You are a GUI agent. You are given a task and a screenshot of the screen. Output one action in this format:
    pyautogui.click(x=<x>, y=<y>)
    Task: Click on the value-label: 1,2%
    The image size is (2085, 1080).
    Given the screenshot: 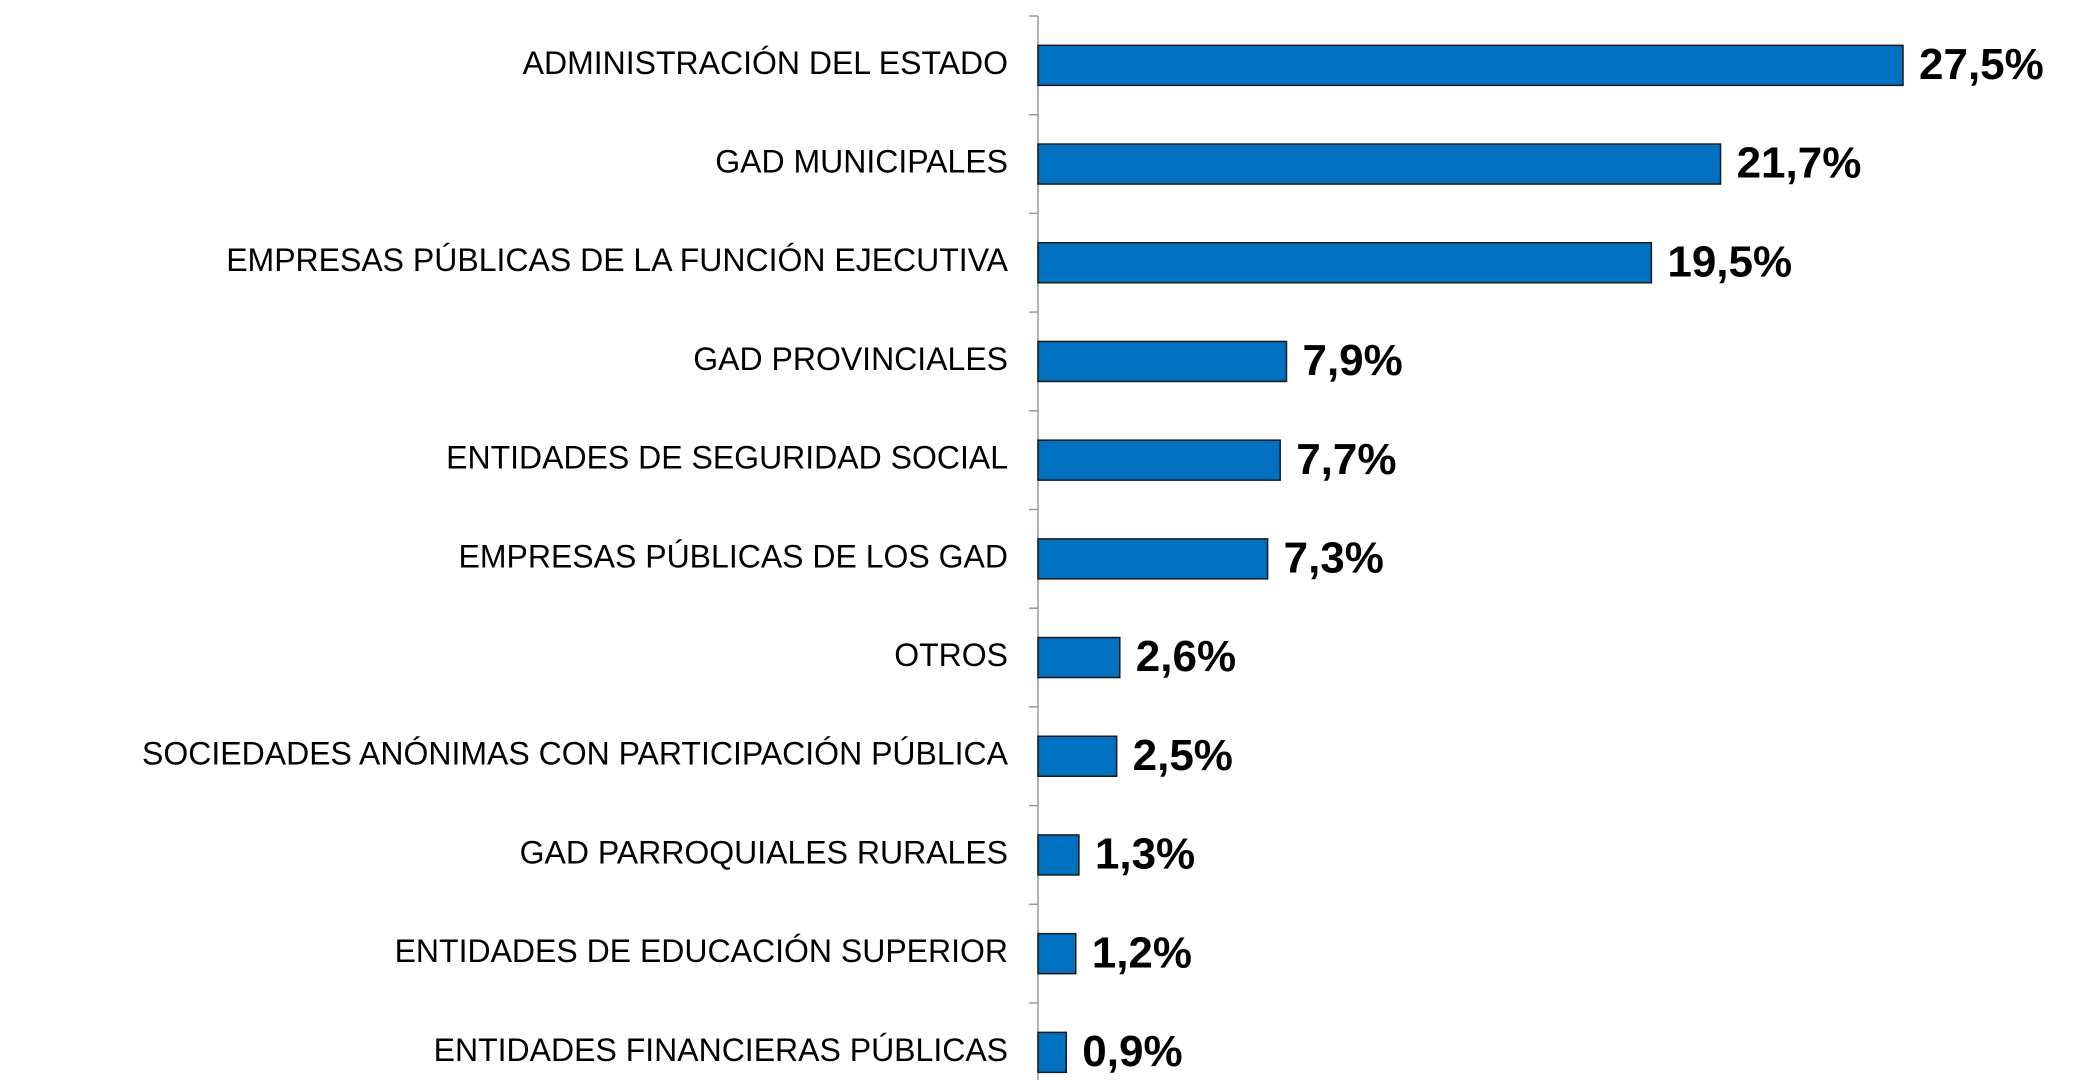 What is the action you would take?
    pyautogui.click(x=1142, y=952)
    